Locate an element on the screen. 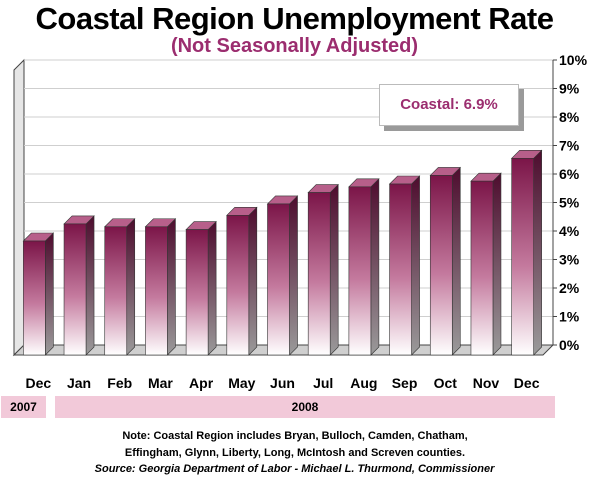  chart-subtitle: (Not Seasonally Adjusted) is located at coordinates (294, 46).